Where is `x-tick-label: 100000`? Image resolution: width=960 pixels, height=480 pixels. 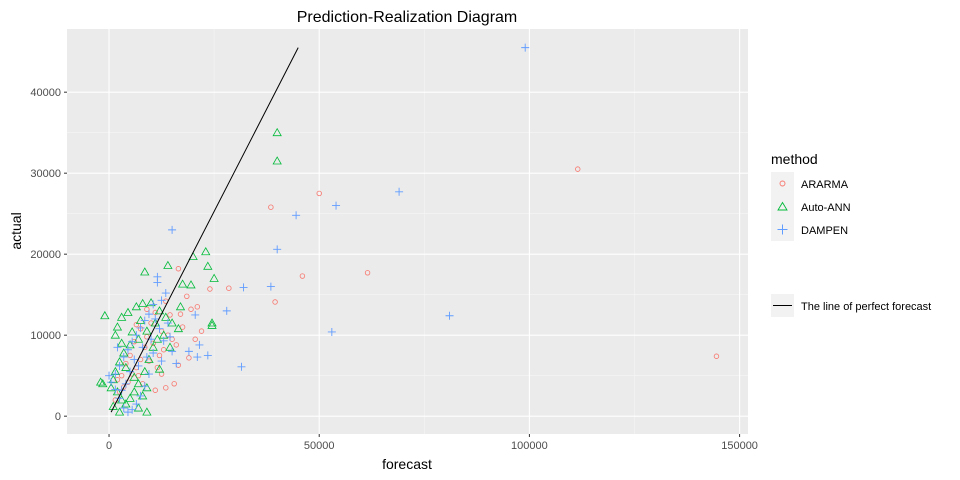
x-tick-label: 100000 is located at coordinates (529, 446).